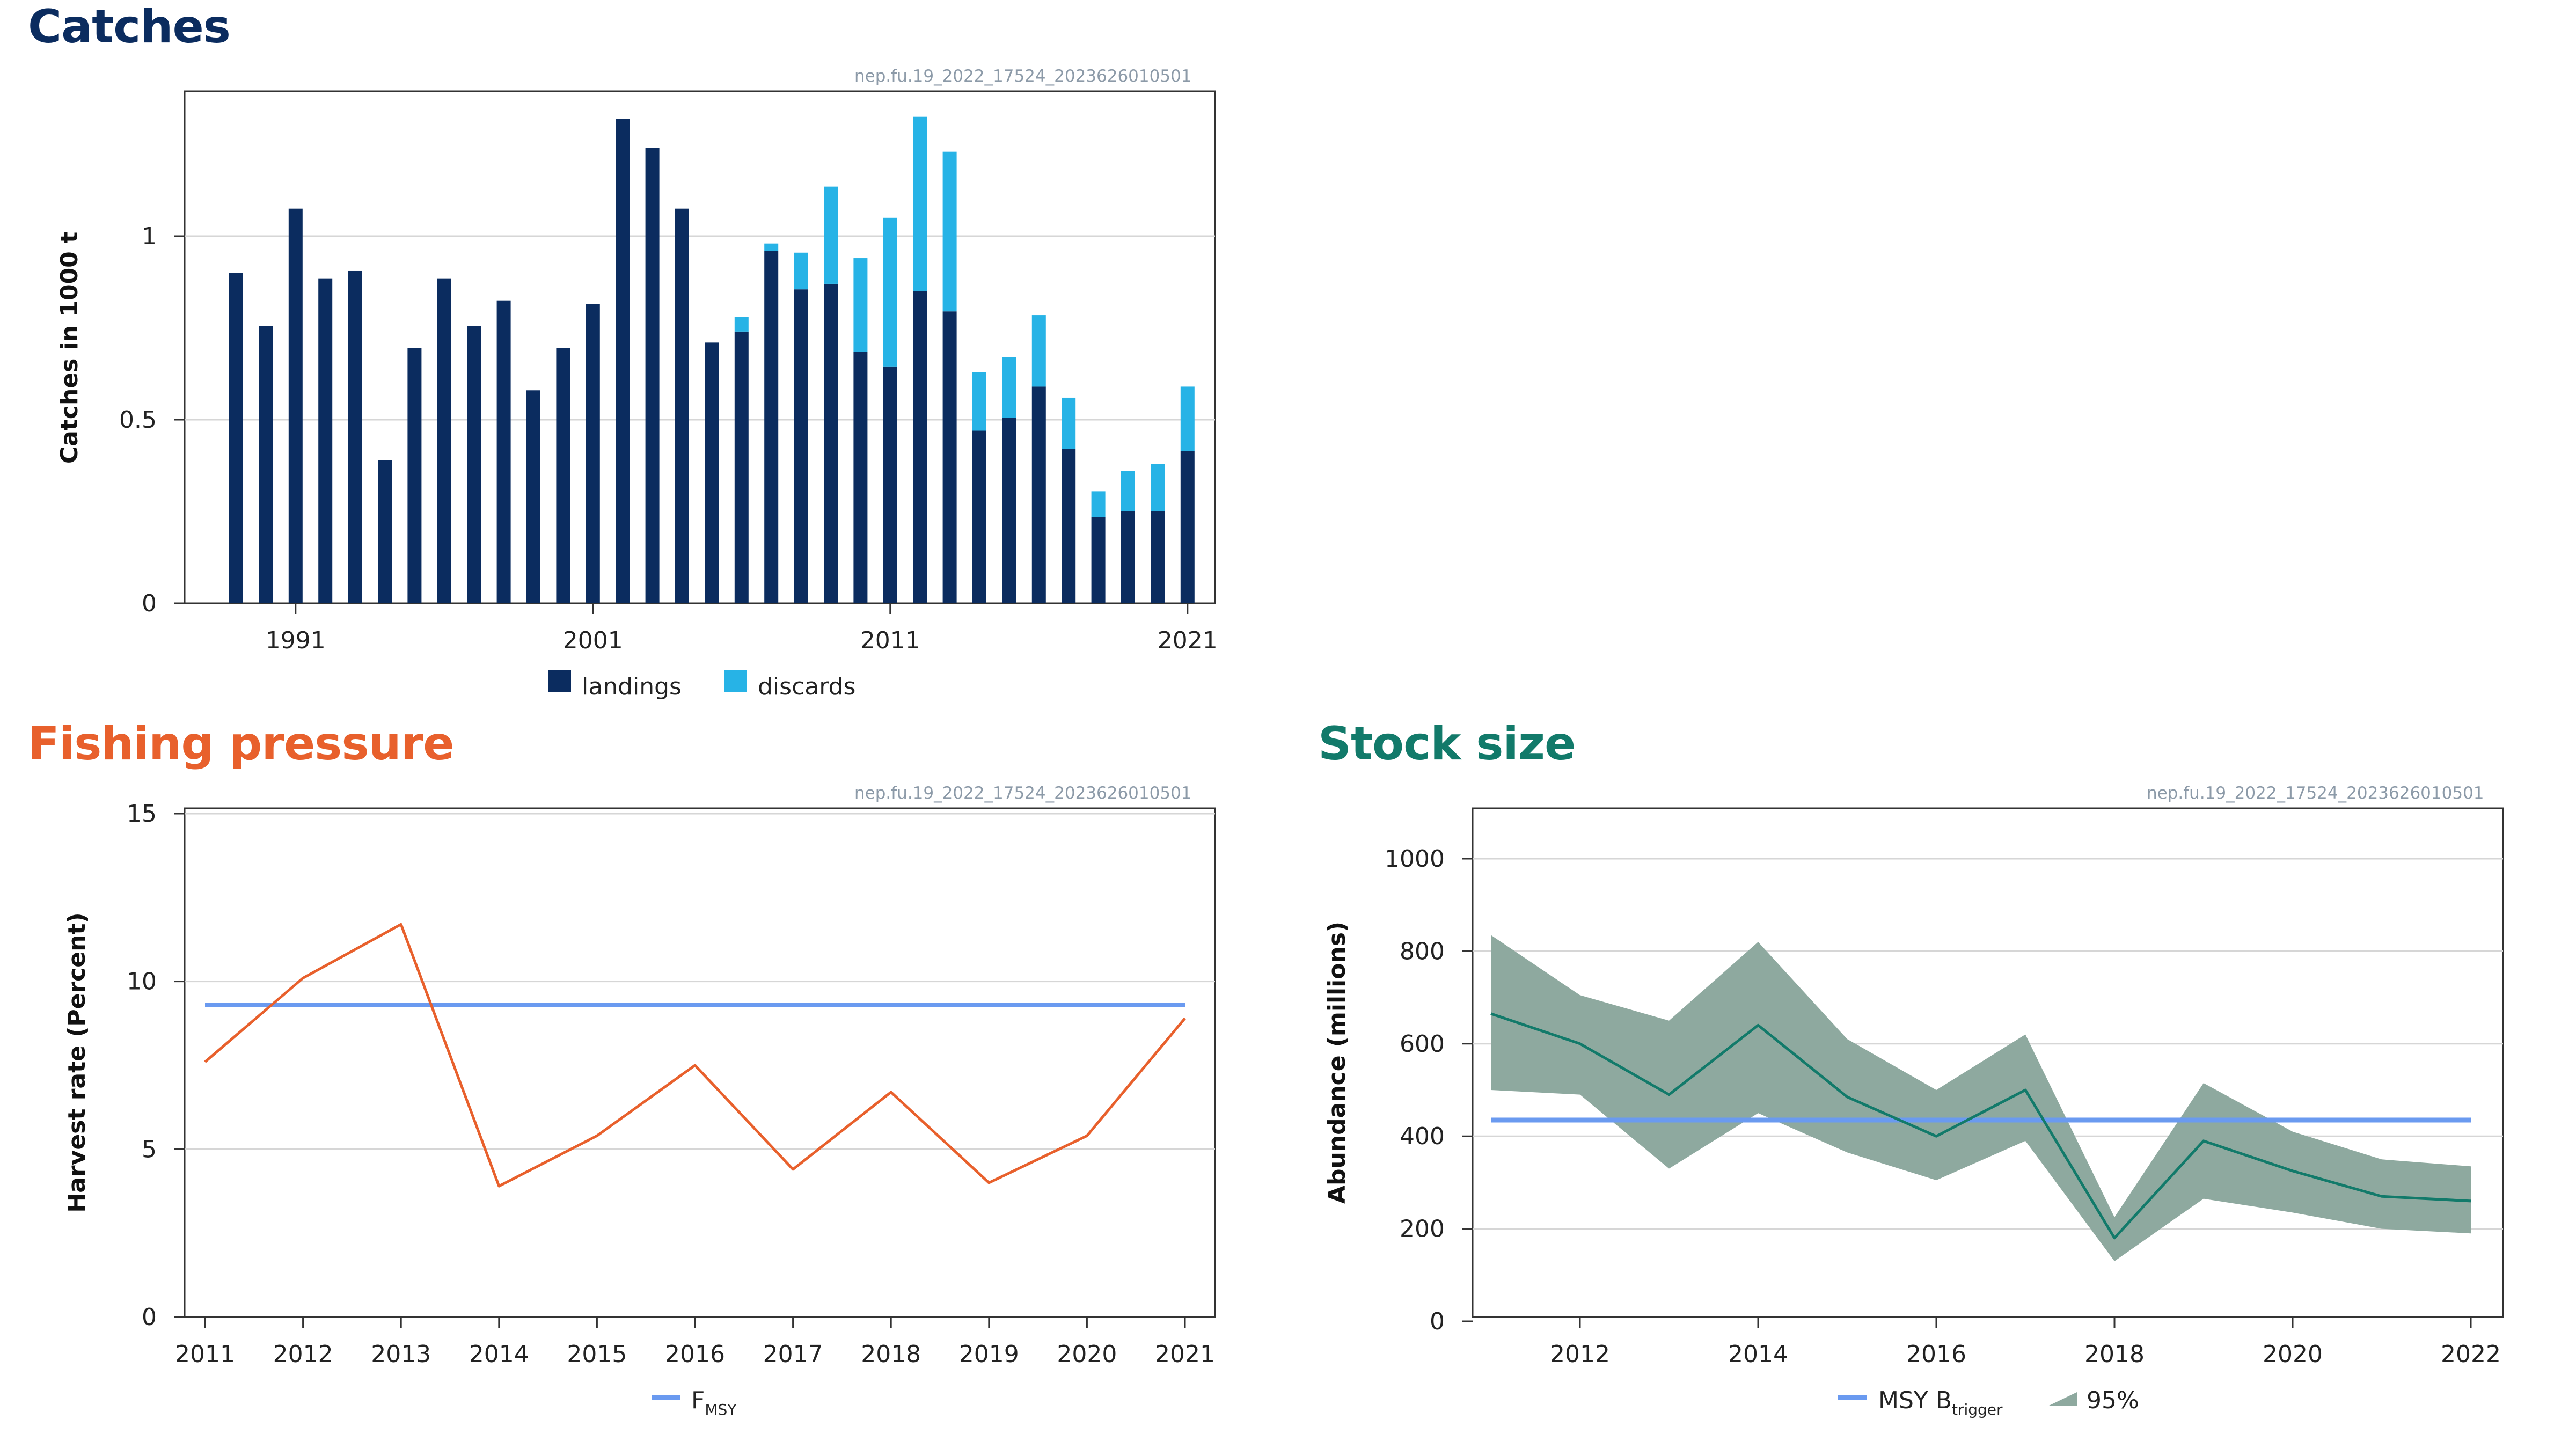 The width and height of the screenshot is (2576, 1434). Describe the element at coordinates (499, 1354) in the screenshot. I see `fishing-x-tick-label: 2014` at that location.